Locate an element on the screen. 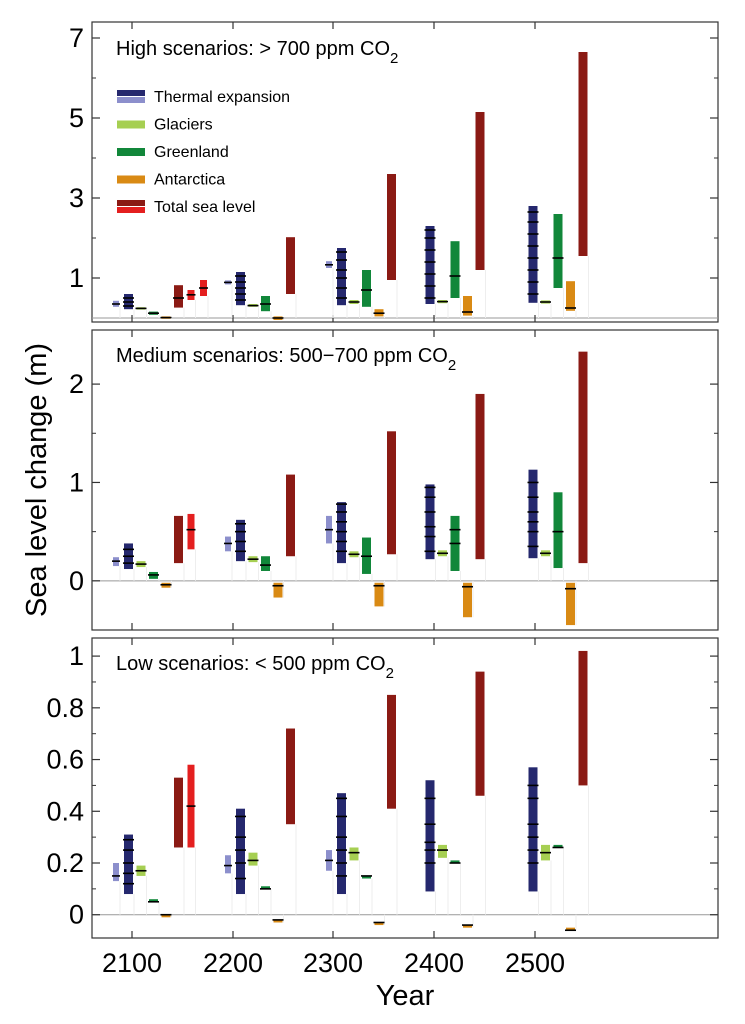  x-tick-label: 2100 is located at coordinates (132, 963).